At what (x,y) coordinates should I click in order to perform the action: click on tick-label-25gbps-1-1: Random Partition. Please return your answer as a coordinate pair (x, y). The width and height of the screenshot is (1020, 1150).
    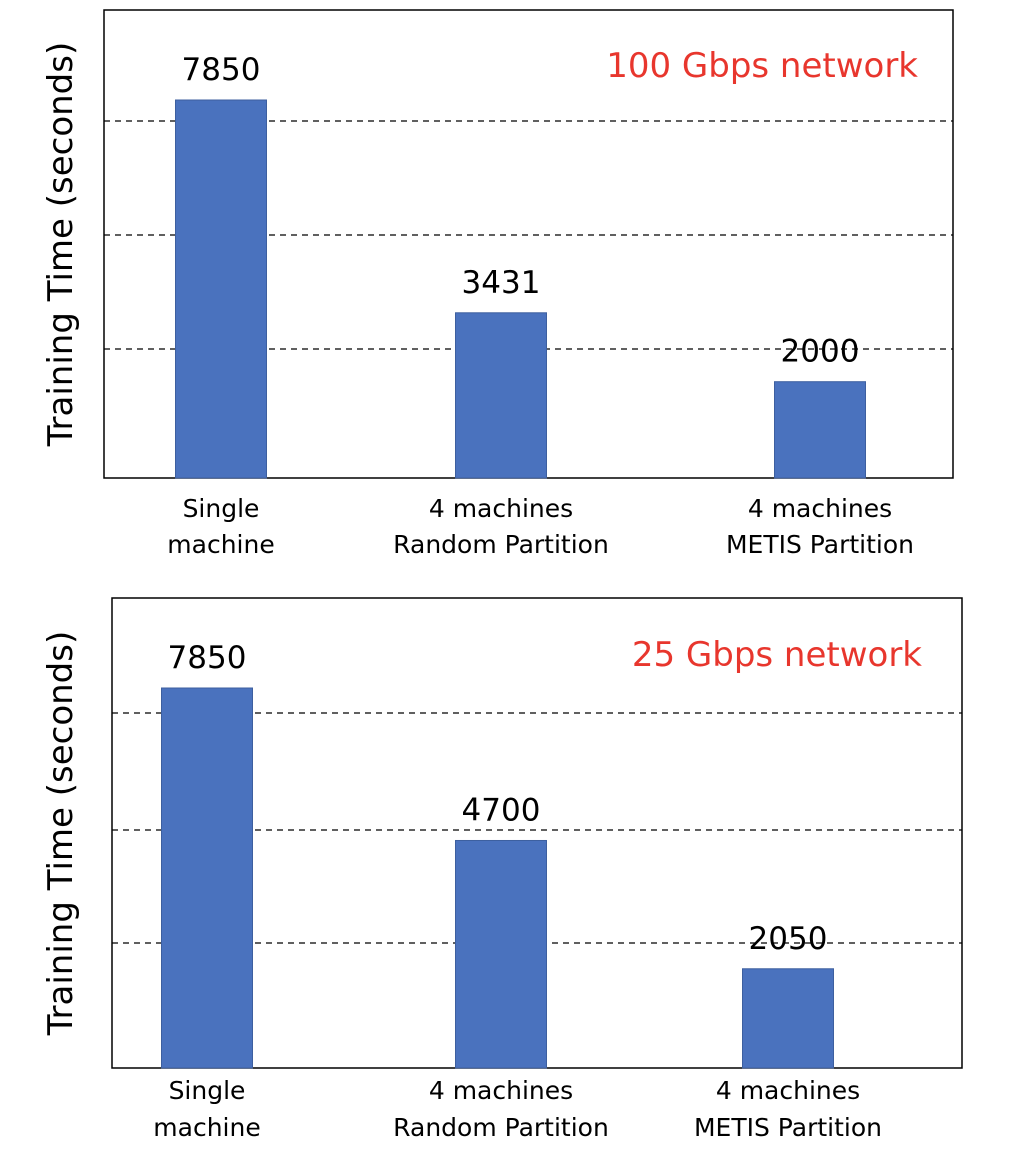
    Looking at the image, I should click on (501, 1127).